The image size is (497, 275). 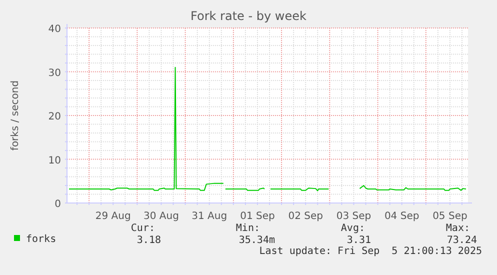 What do you see at coordinates (352, 228) in the screenshot?
I see `text: Avg:` at bounding box center [352, 228].